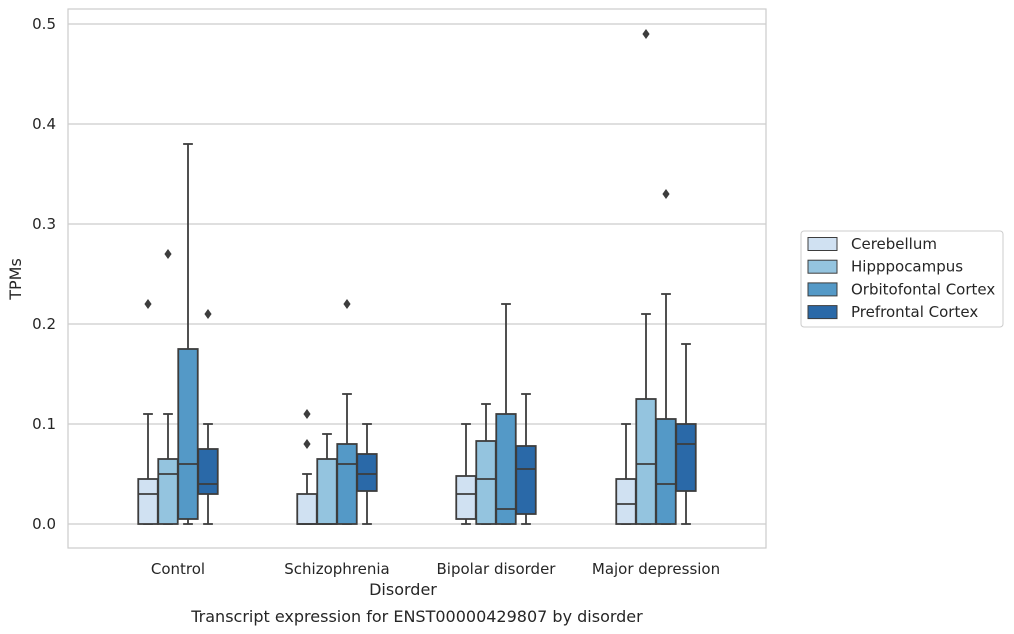 Image resolution: width=1014 pixels, height=634 pixels. What do you see at coordinates (44, 124) in the screenshot?
I see `y-tick-label: 0.4` at bounding box center [44, 124].